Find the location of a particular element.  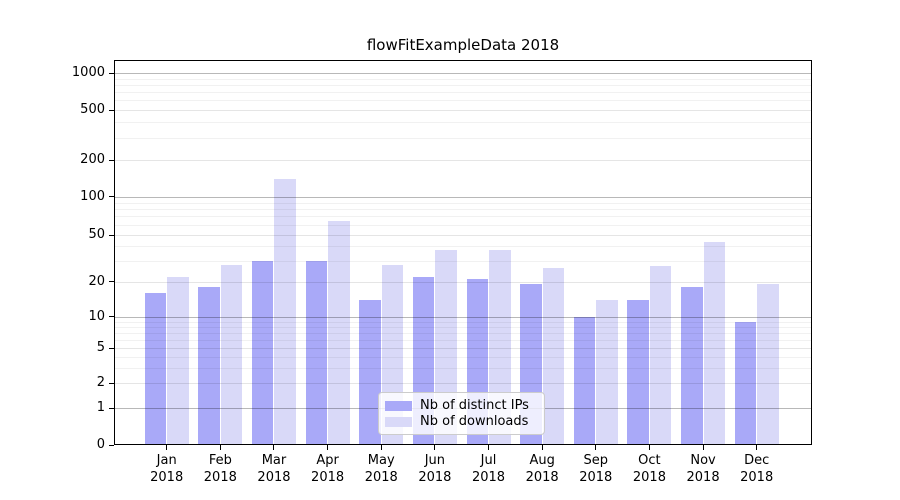

x-tick-month: Mar is located at coordinates (274, 460).